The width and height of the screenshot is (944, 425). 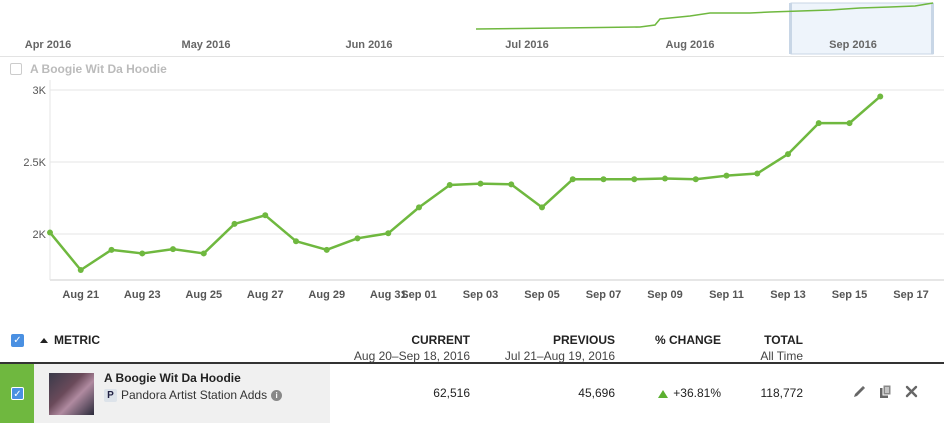 What do you see at coordinates (98, 69) in the screenshot?
I see `series-label: A Boogie Wit Da Hoodie` at bounding box center [98, 69].